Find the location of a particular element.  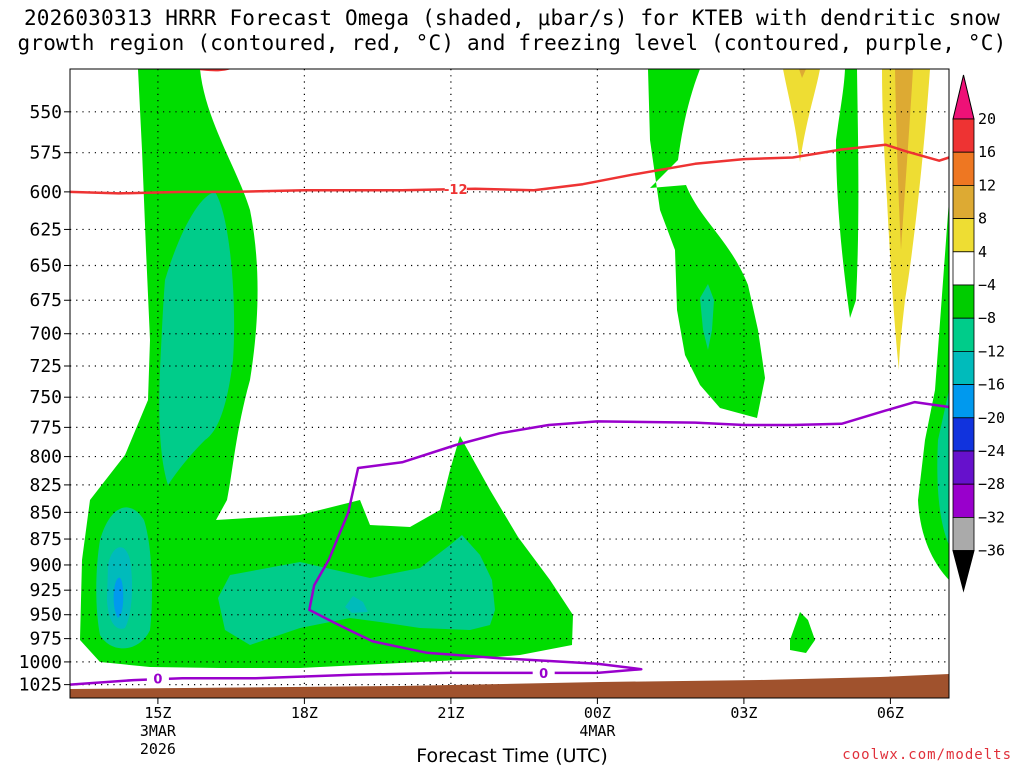

y-tick-label: 925 is located at coordinates (45, 590).